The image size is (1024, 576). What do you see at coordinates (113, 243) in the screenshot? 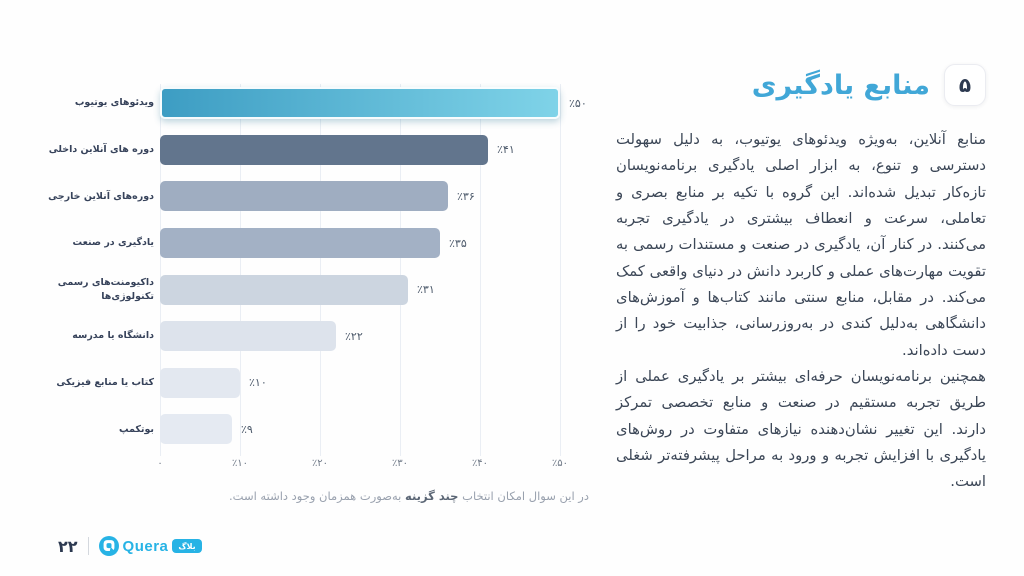
I see `category-label: یادگیری در صنعت` at bounding box center [113, 243].